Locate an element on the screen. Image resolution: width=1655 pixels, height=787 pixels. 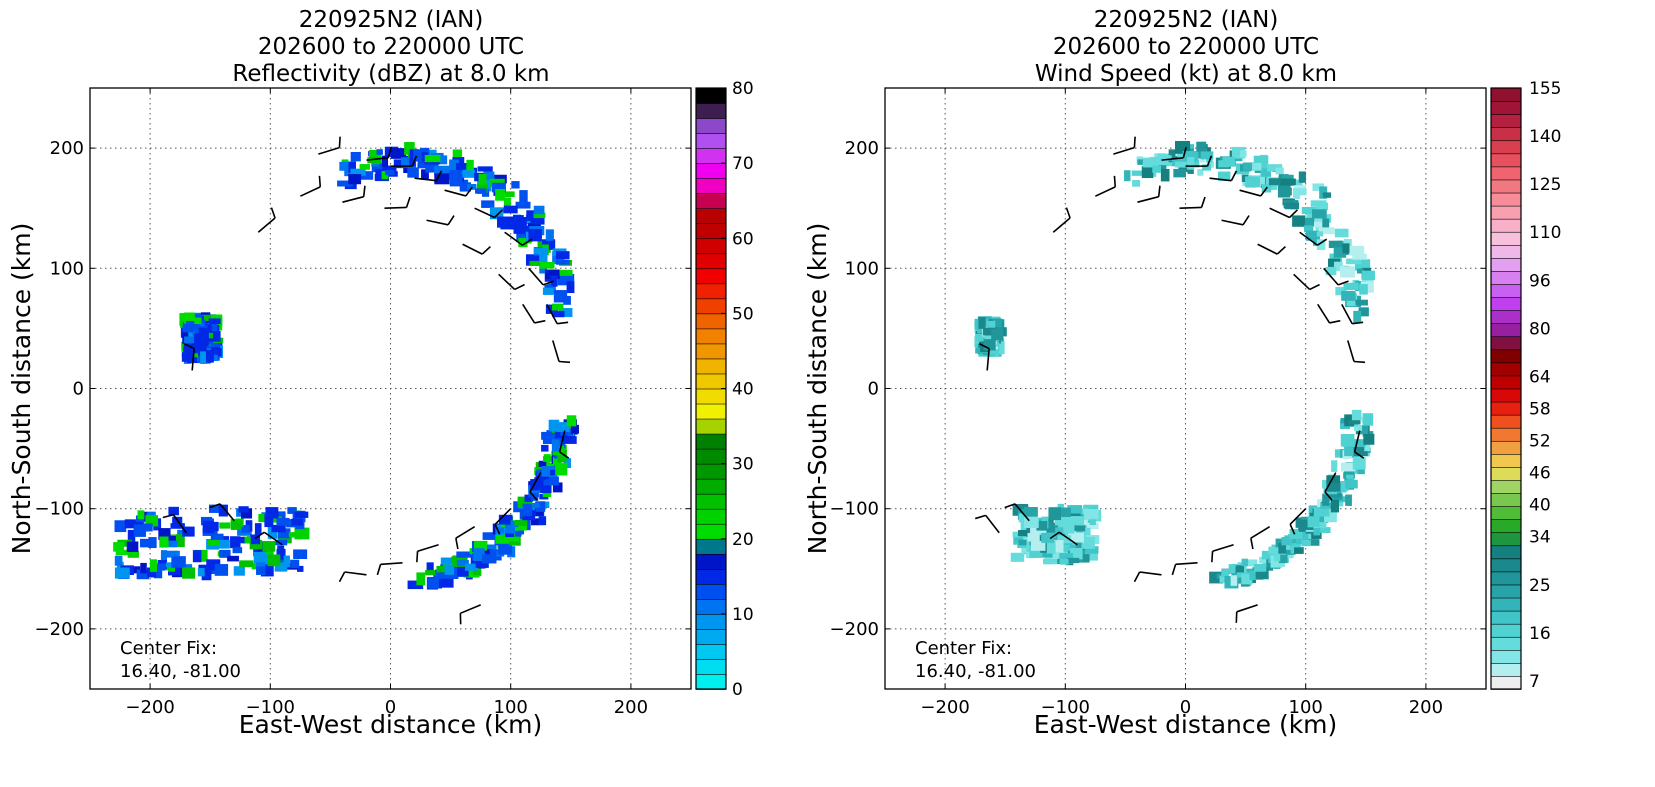
southwest-fragments is located at coordinates (211, 542).